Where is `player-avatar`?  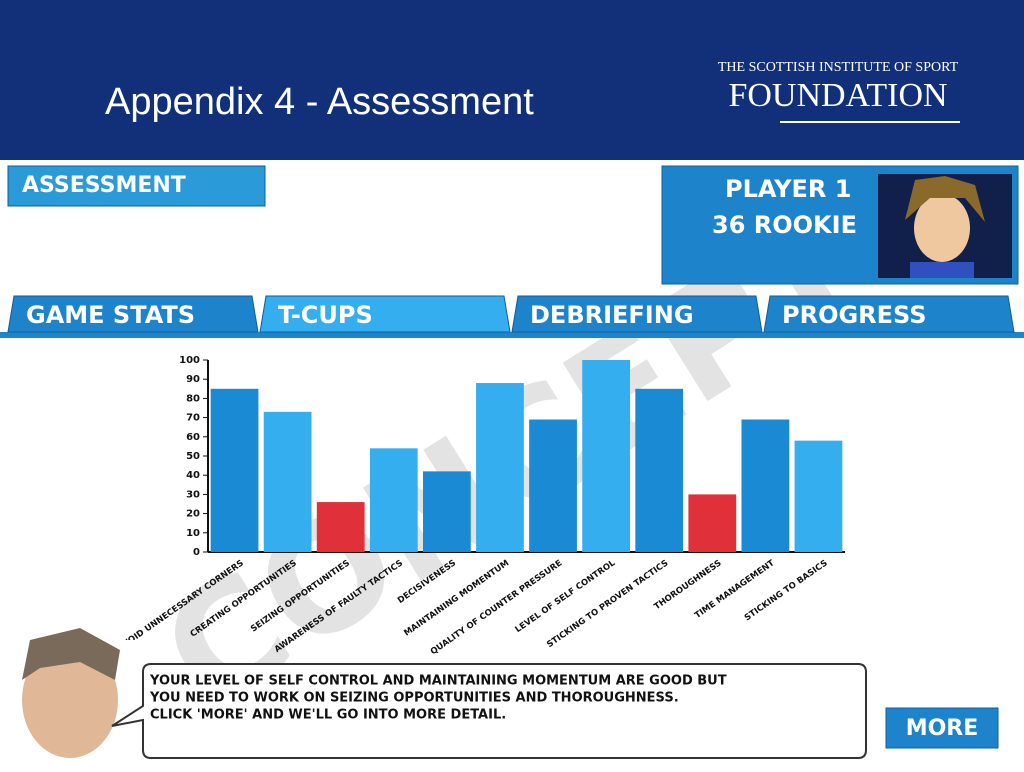
player-avatar is located at coordinates (945, 226).